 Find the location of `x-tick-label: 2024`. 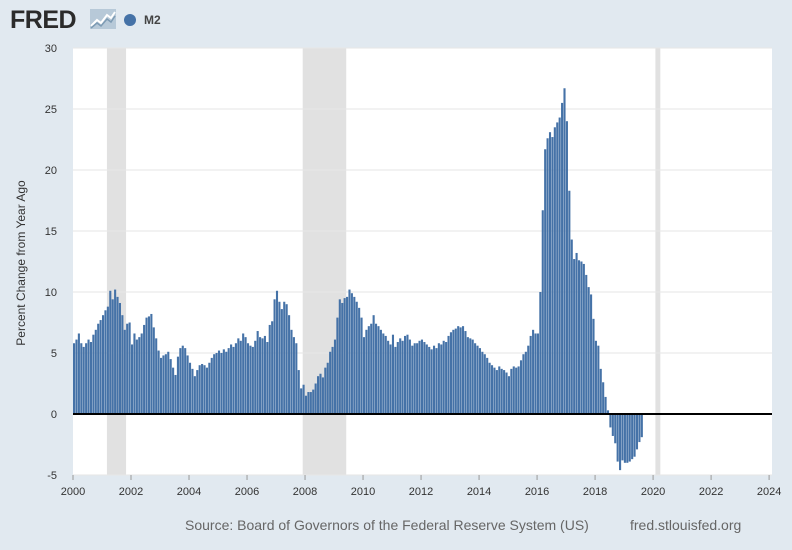

x-tick-label: 2024 is located at coordinates (769, 492).